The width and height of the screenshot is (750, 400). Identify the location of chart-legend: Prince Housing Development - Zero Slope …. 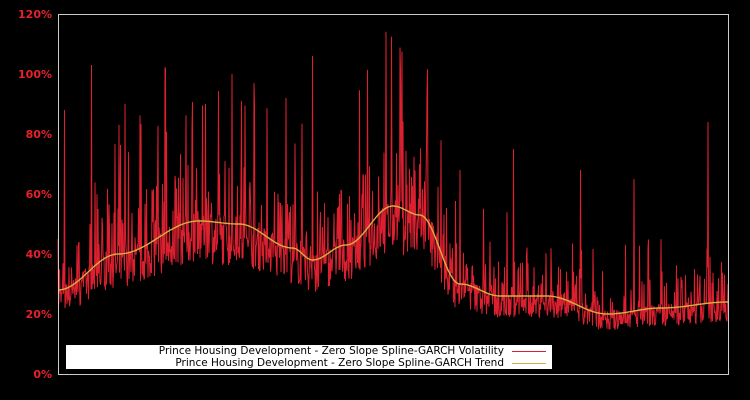
(309, 357).